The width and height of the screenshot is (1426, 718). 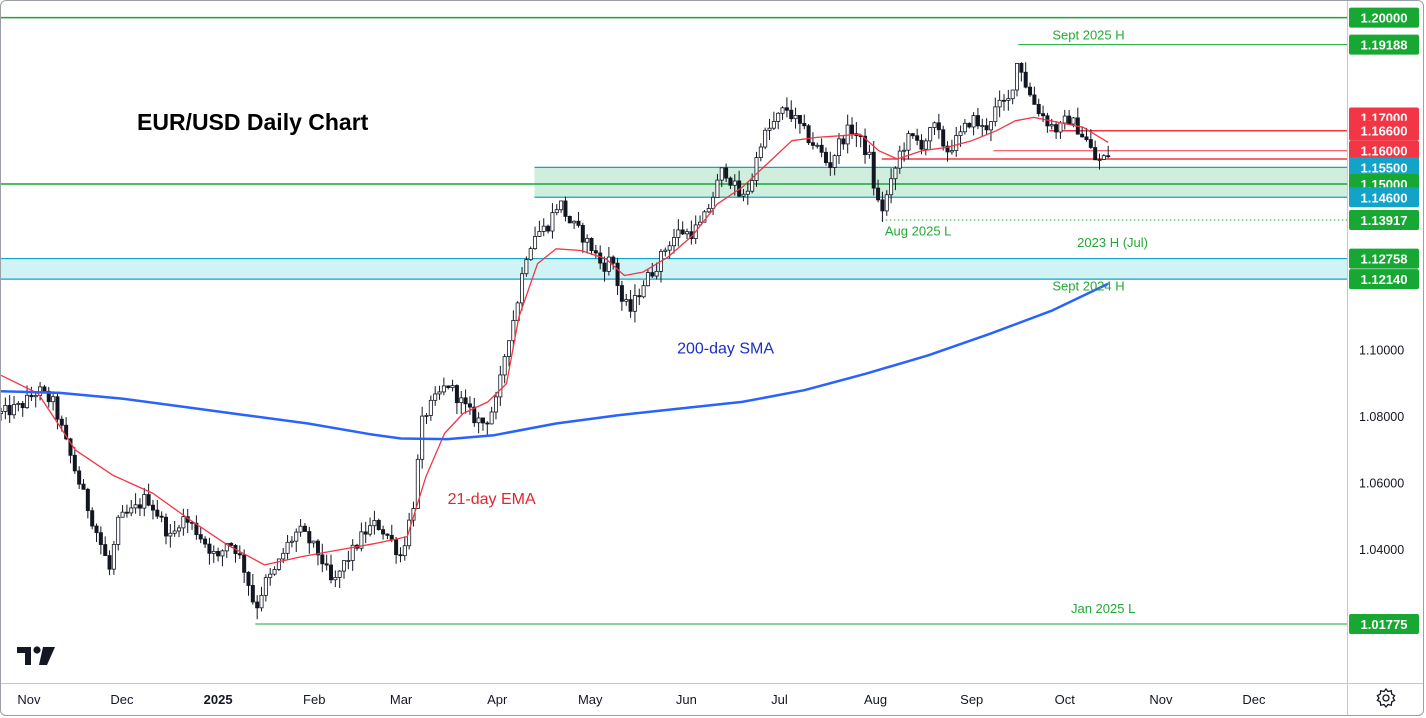 What do you see at coordinates (1384, 150) in the screenshot?
I see `price-badge-1.16000: 1.16000` at bounding box center [1384, 150].